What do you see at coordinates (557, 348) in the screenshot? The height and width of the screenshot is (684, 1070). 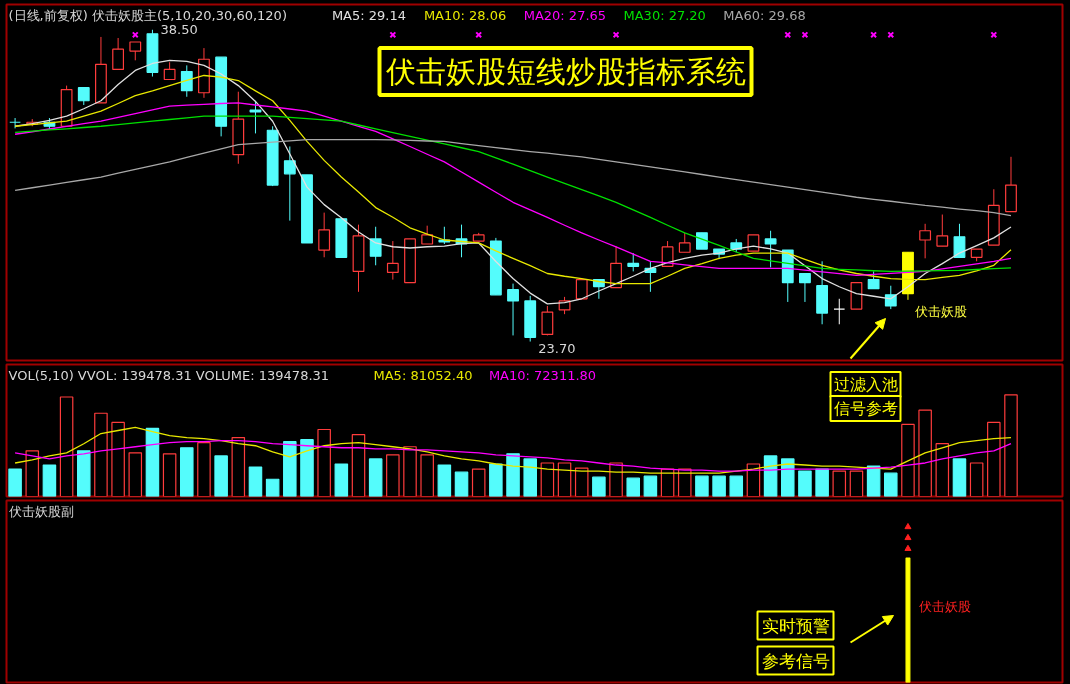 I see `annotation: 23.70` at bounding box center [557, 348].